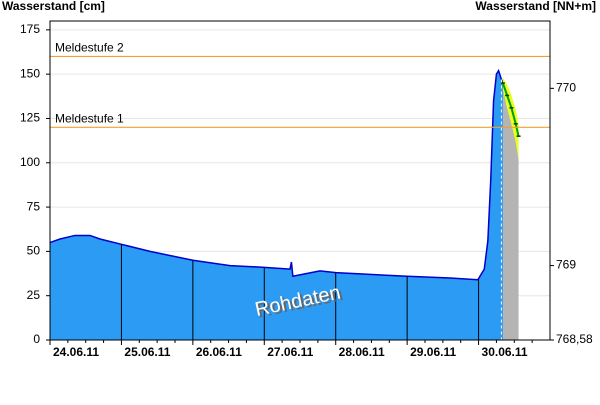 This screenshot has height=405, width=600. Describe the element at coordinates (89, 119) in the screenshot. I see `threshold-label: Meldestufe 1` at that location.